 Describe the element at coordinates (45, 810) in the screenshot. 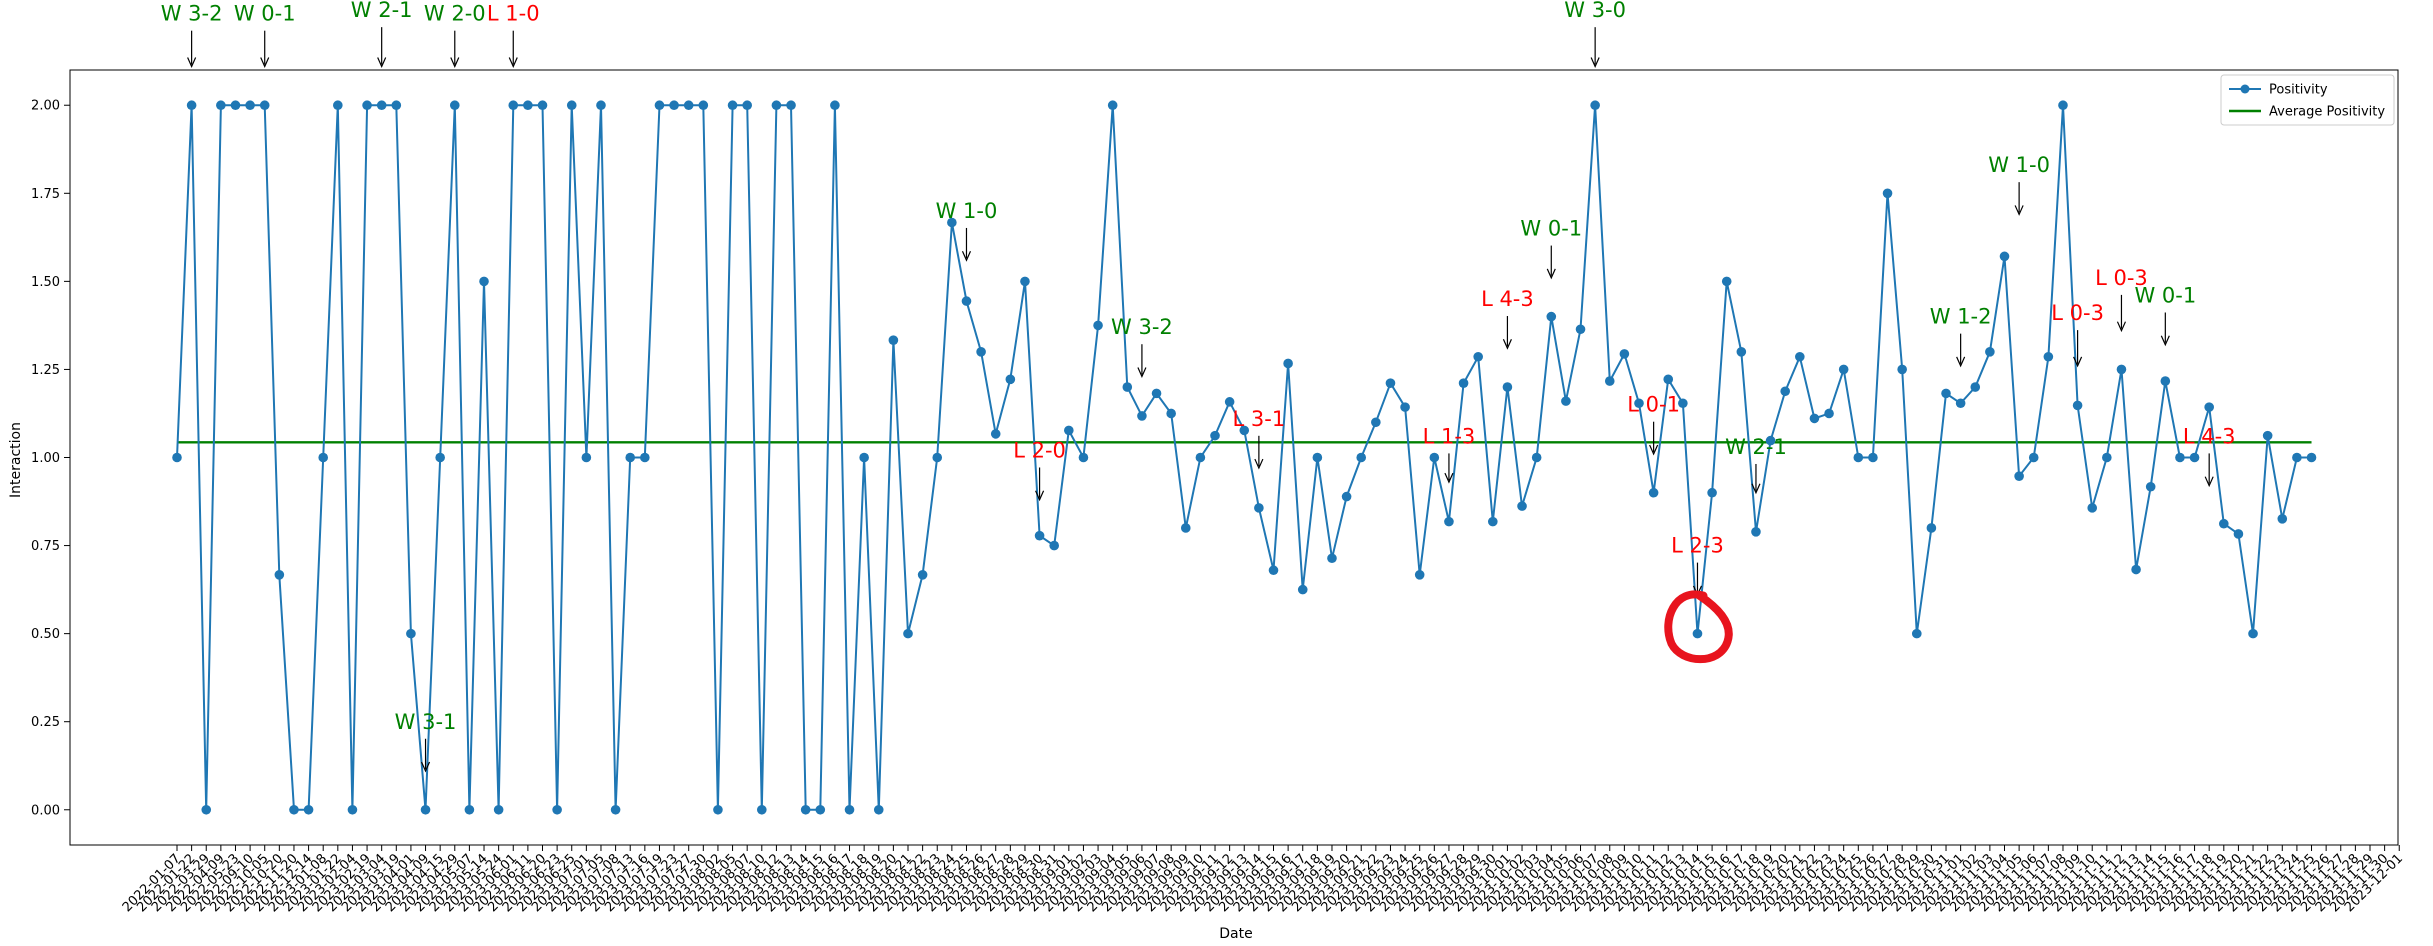

I see `y-tick-label: 0.00` at that location.